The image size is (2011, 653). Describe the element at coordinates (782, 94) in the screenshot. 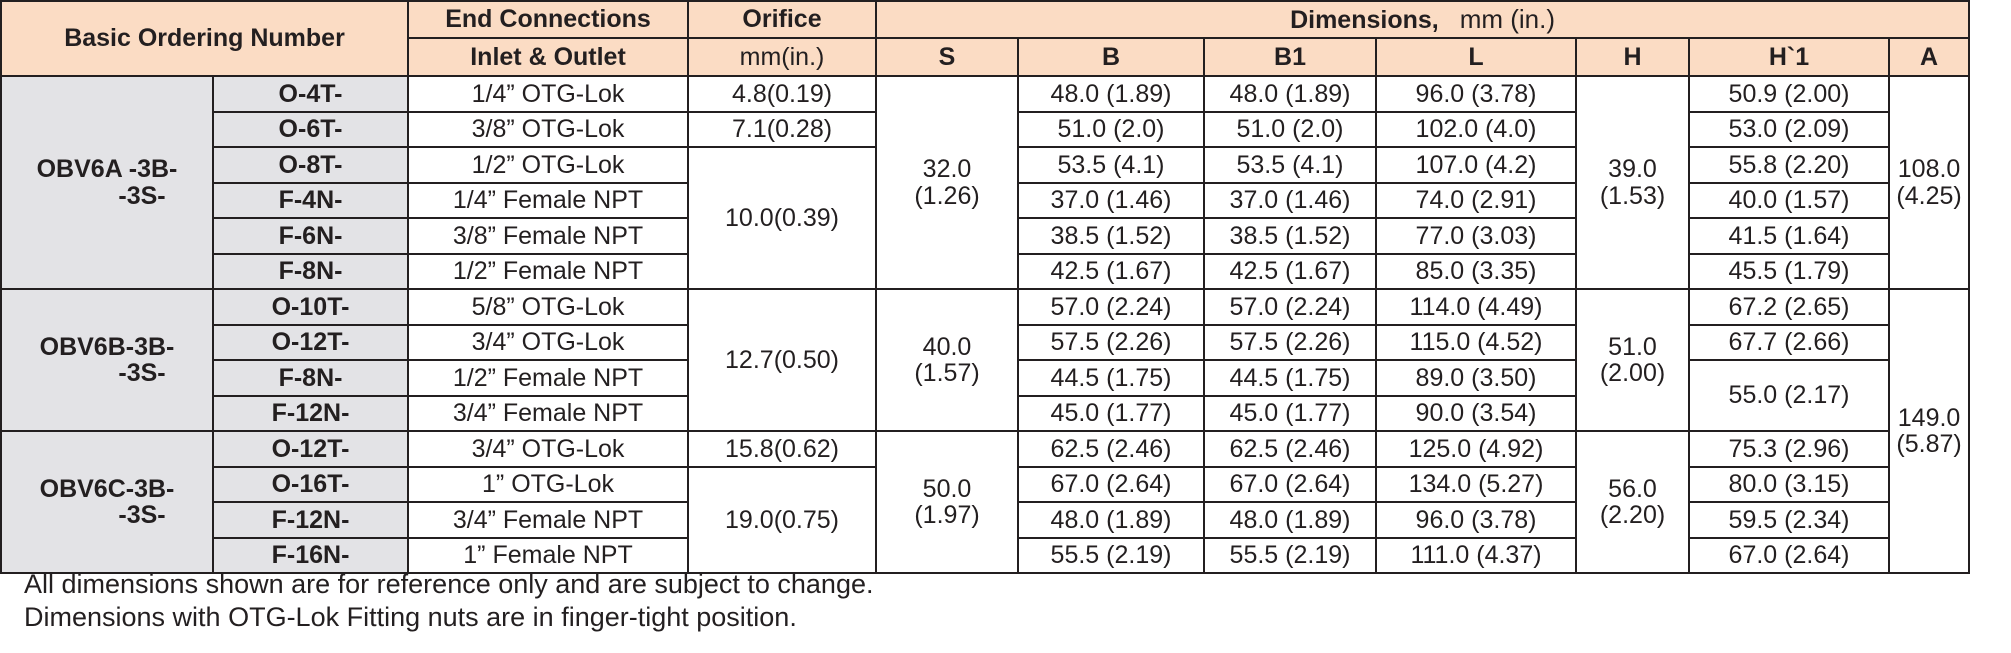

I see `orifice-value: 4.8(0.19)` at that location.